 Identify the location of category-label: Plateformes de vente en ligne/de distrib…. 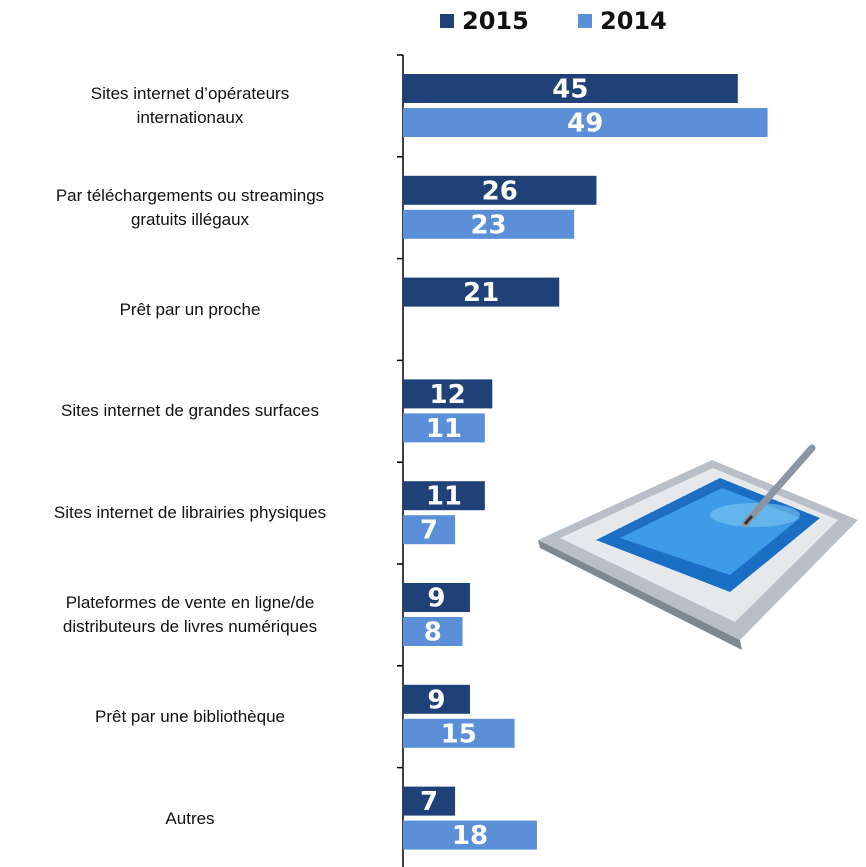
(190, 614).